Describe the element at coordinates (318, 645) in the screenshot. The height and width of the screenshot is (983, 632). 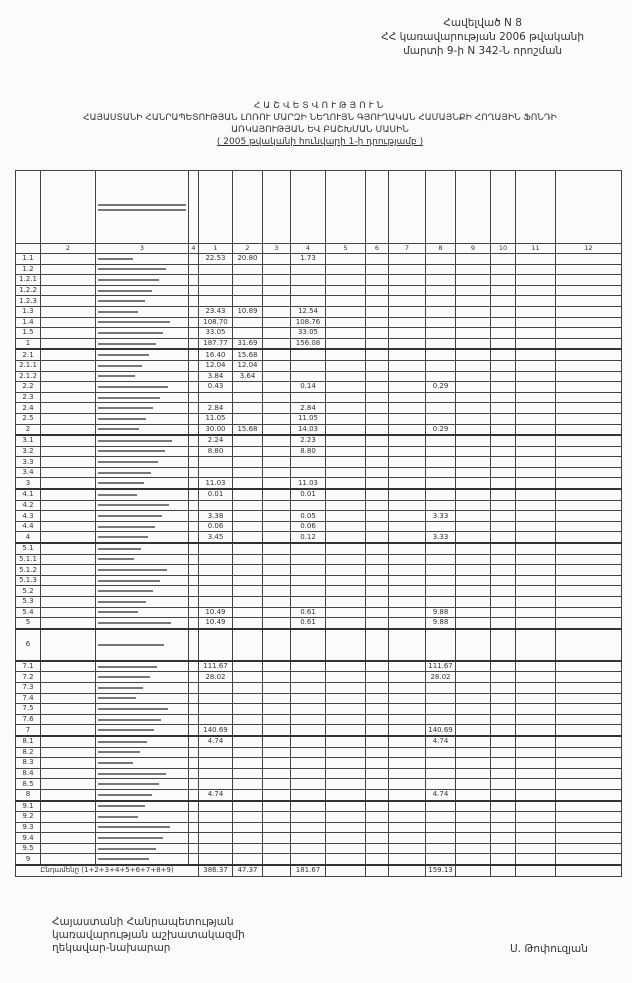
I see `table-row: 6` at that location.